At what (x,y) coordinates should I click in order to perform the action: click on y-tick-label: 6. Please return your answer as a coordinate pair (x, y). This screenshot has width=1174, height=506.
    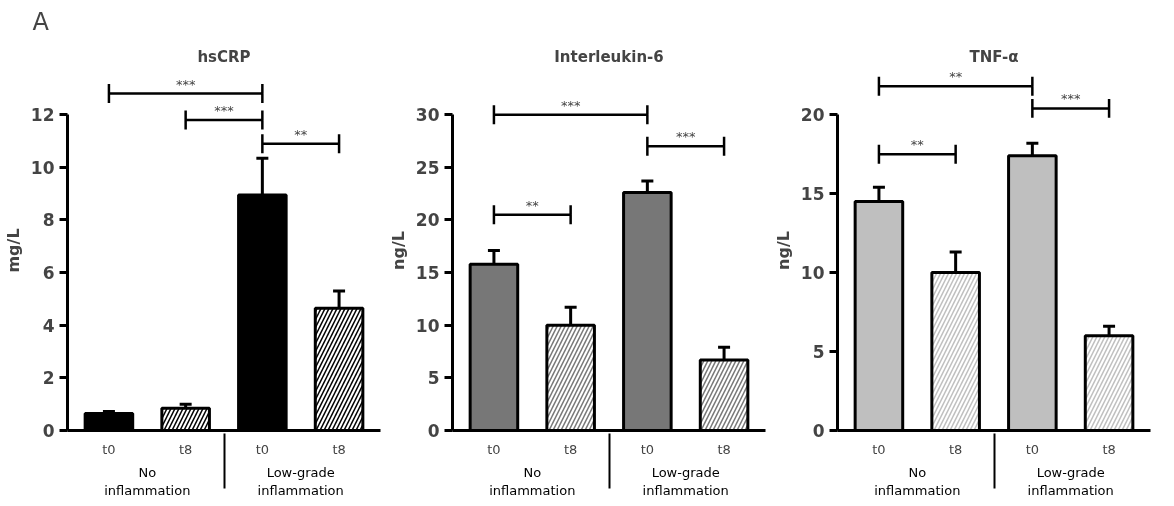
    Looking at the image, I should click on (48, 273).